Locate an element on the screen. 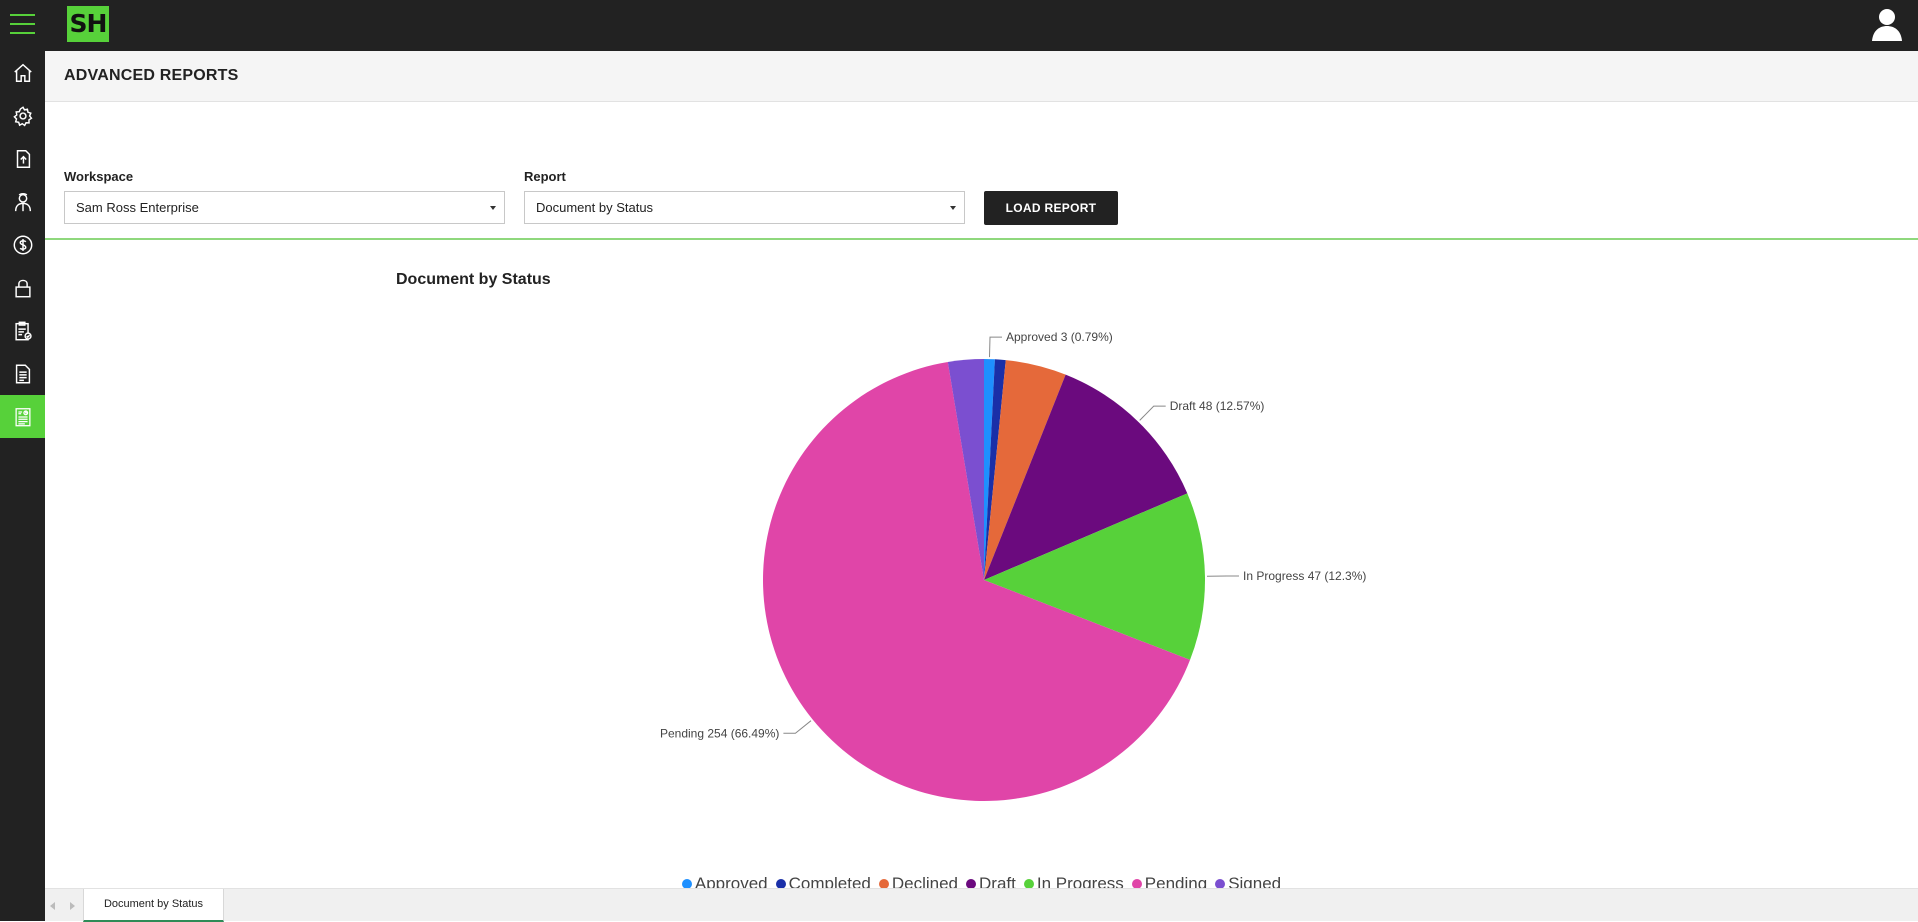 This screenshot has height=922, width=1918. page-header: ADVANCED REPORTS is located at coordinates (981, 76).